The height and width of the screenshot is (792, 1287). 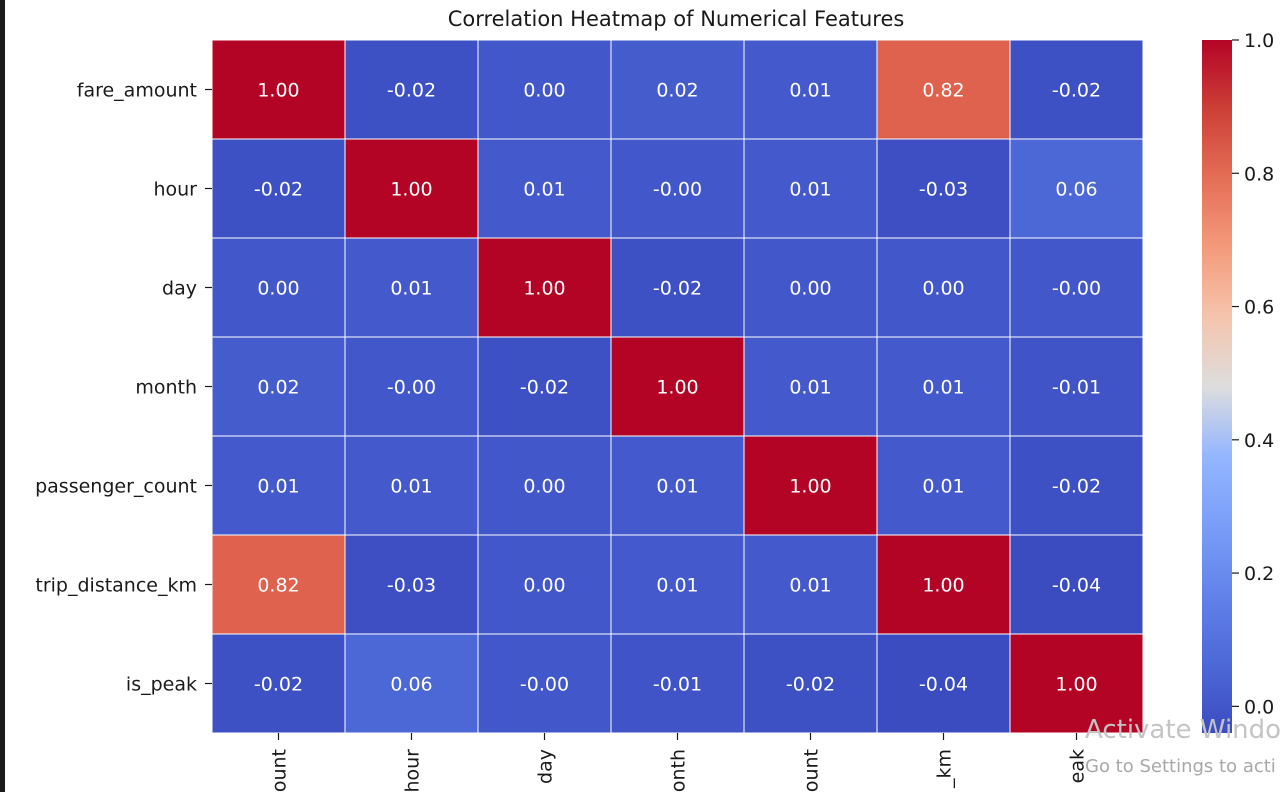 I want to click on cell-value-label: 0.82, so click(x=278, y=586).